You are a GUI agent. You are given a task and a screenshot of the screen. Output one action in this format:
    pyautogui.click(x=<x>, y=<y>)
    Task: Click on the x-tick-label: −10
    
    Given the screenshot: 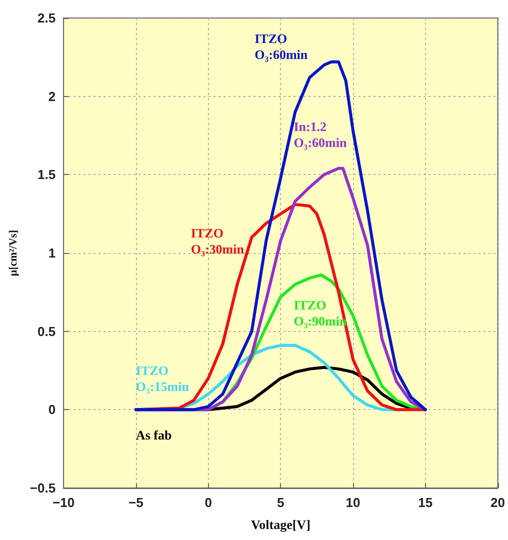 What is the action you would take?
    pyautogui.click(x=63, y=502)
    